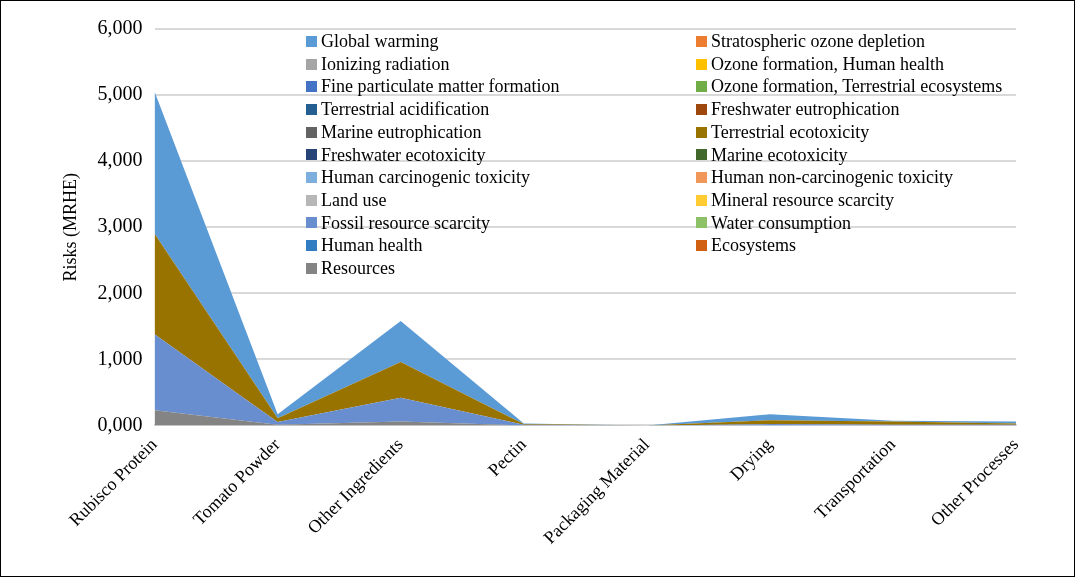  Describe the element at coordinates (790, 132) in the screenshot. I see `legend-label: Terrestrial ecotoxicity` at that location.